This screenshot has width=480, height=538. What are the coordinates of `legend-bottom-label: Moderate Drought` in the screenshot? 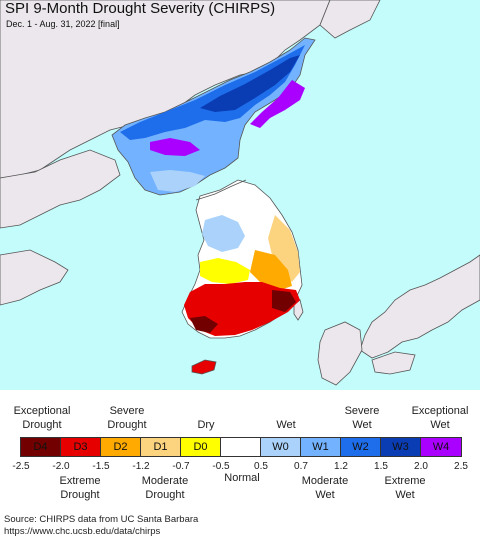 It's located at (165, 488).